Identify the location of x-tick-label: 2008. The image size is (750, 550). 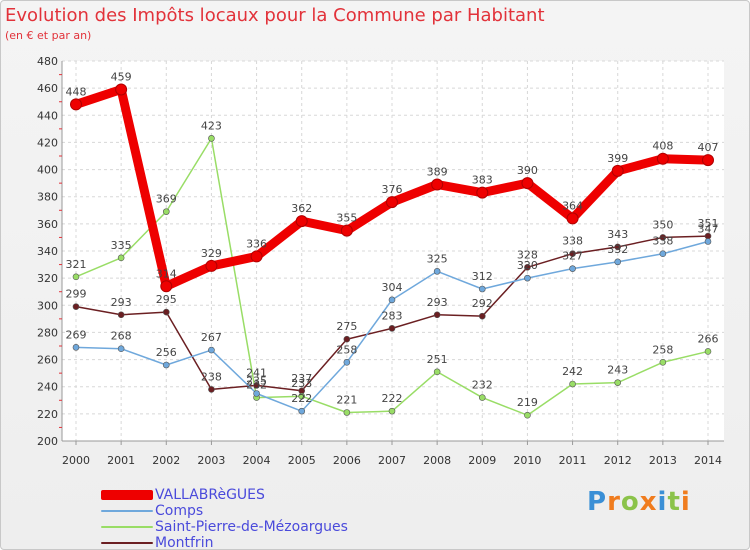
(437, 460).